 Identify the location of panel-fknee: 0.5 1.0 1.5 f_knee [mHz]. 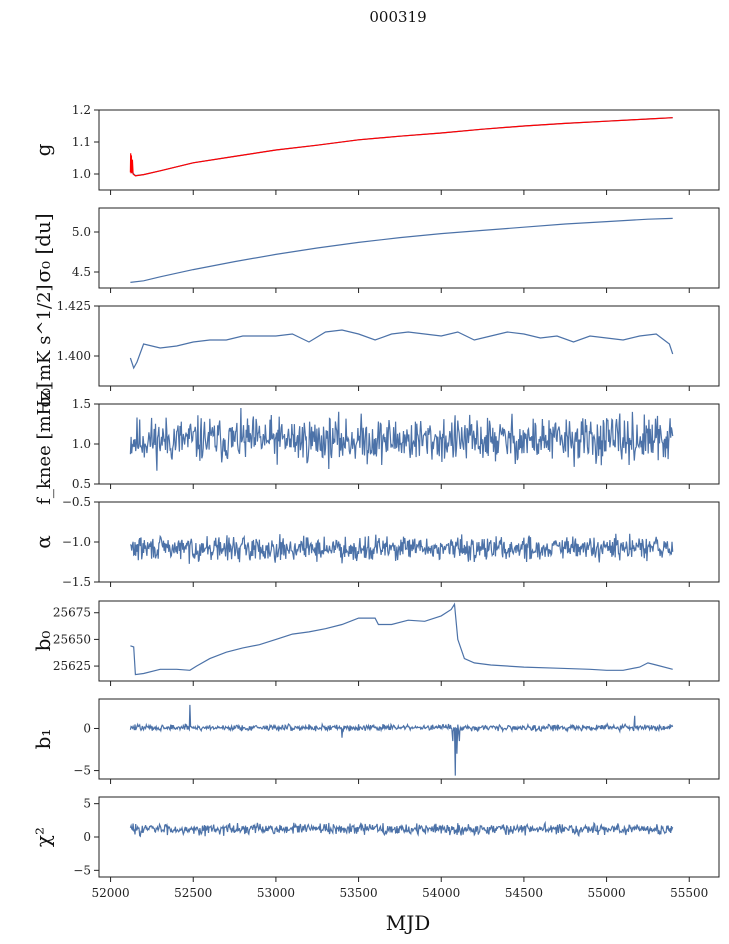
(377, 444).